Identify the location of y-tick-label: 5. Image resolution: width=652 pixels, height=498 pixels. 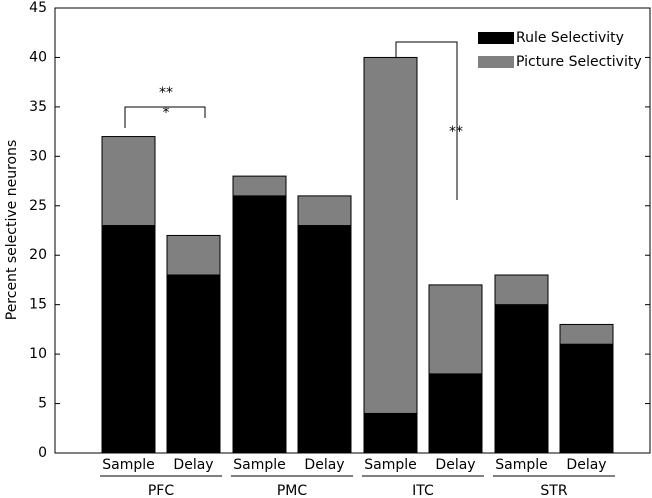
(42, 404).